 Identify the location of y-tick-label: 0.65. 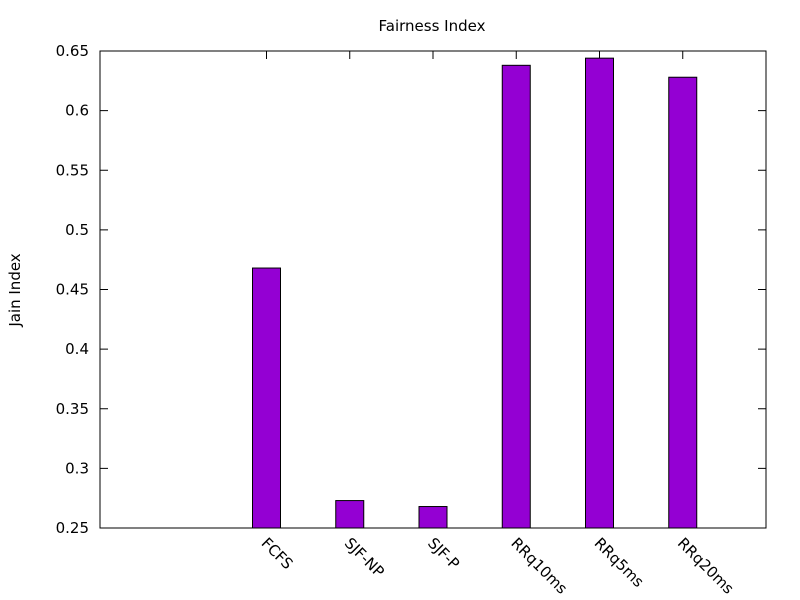
(72, 51).